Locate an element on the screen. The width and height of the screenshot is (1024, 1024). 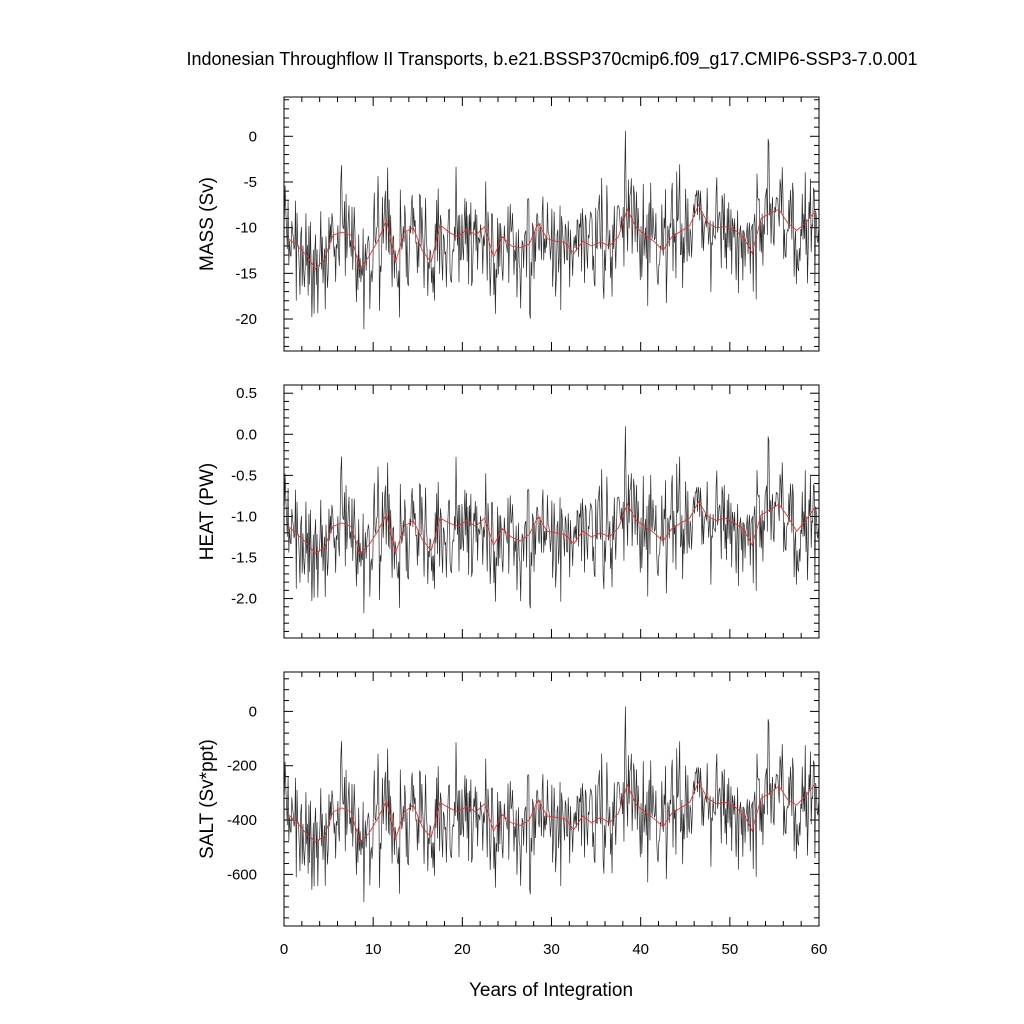
x-tick-label: 30 is located at coordinates (551, 949).